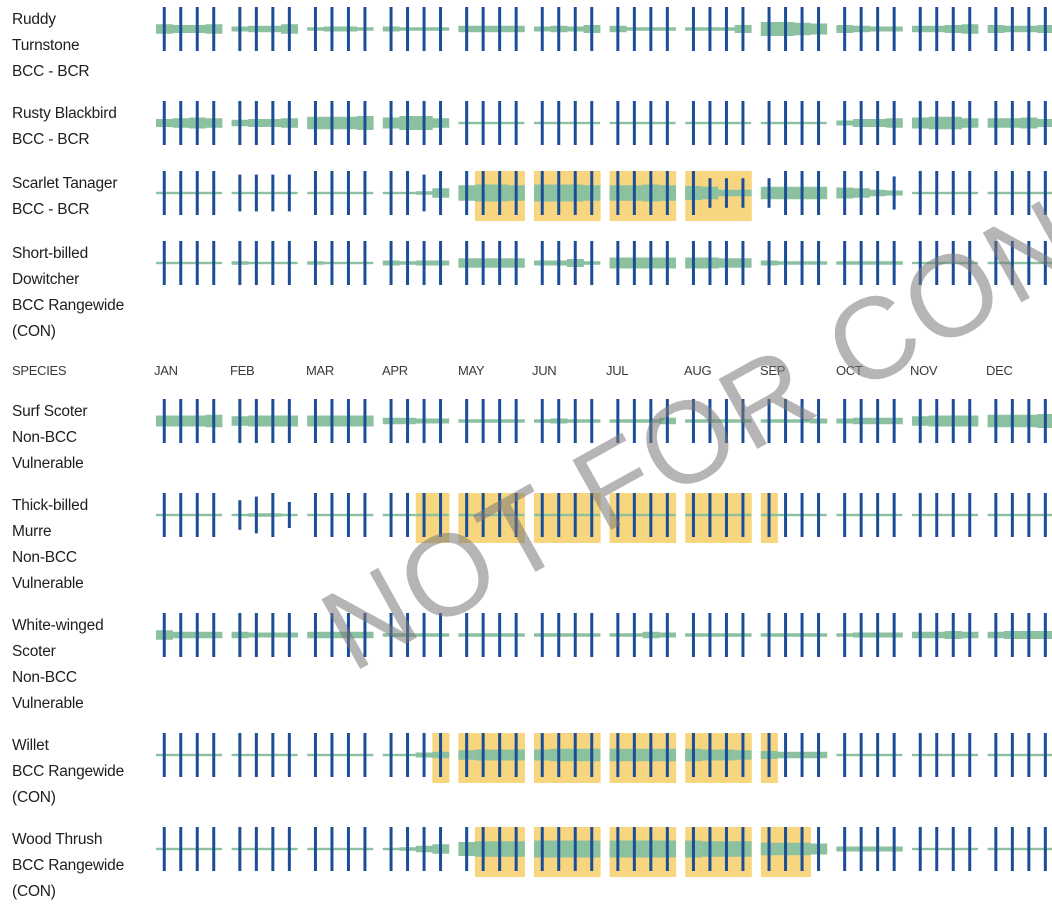  I want to click on probability-strip, so click(604, 635).